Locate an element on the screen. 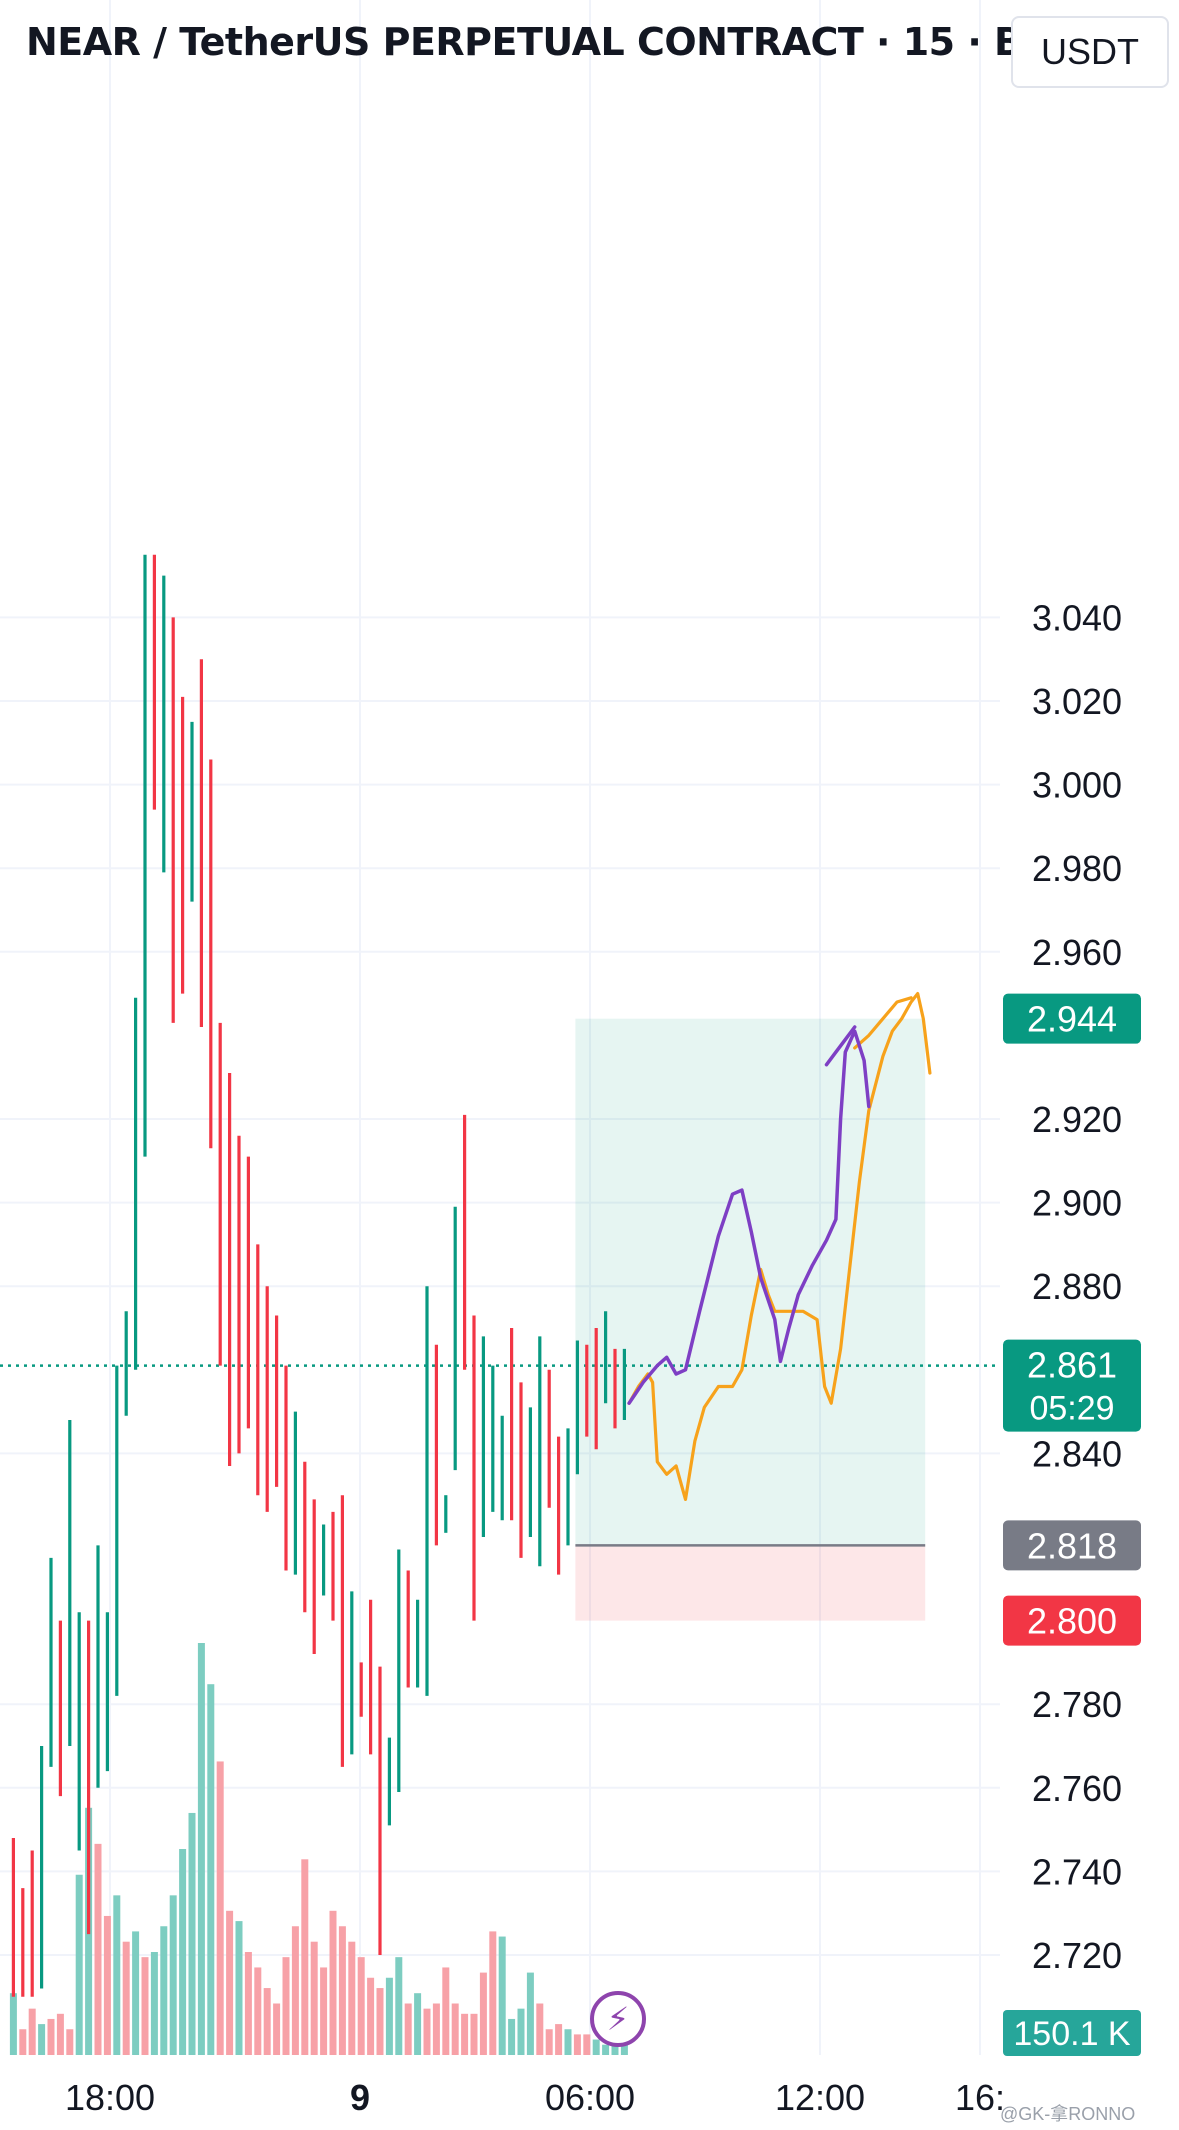  y-tick-label: 2.720 is located at coordinates (1077, 1955).